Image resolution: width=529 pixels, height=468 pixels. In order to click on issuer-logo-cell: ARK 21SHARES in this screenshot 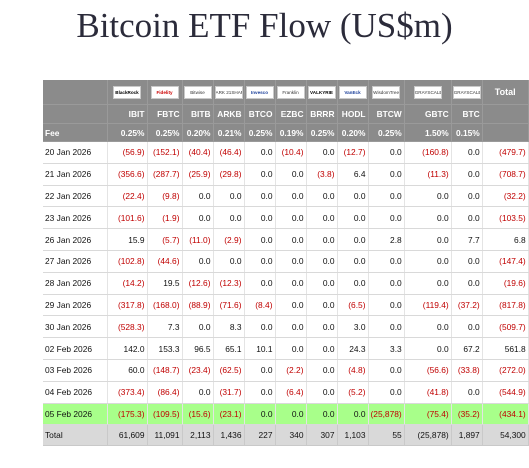, I will do `click(229, 92)`.